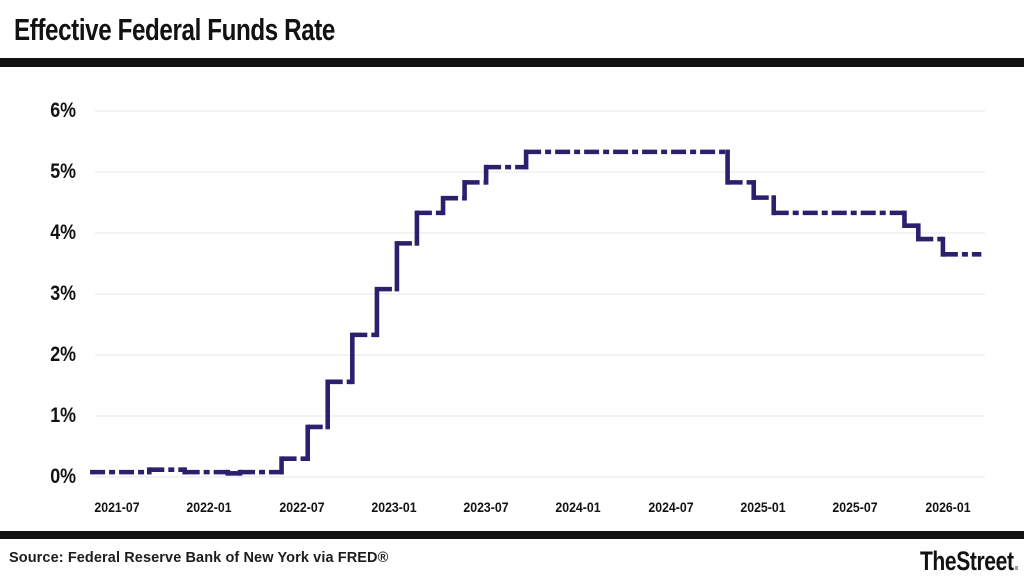 The height and width of the screenshot is (576, 1024). I want to click on y-axis-label-1%: 1%, so click(63, 415).